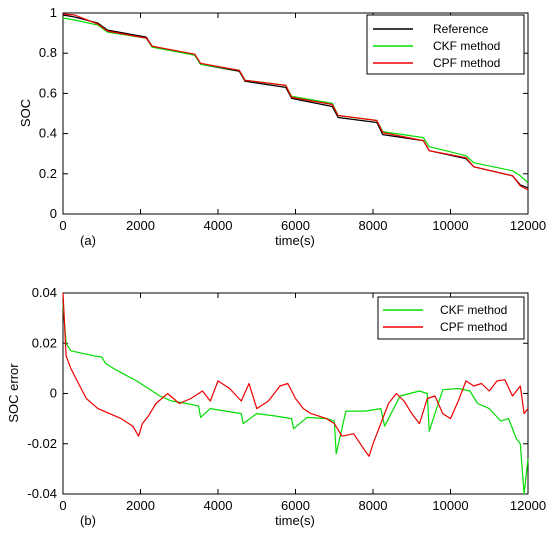  Describe the element at coordinates (295, 520) in the screenshot. I see `x-axis-label-b: time(s)` at that location.